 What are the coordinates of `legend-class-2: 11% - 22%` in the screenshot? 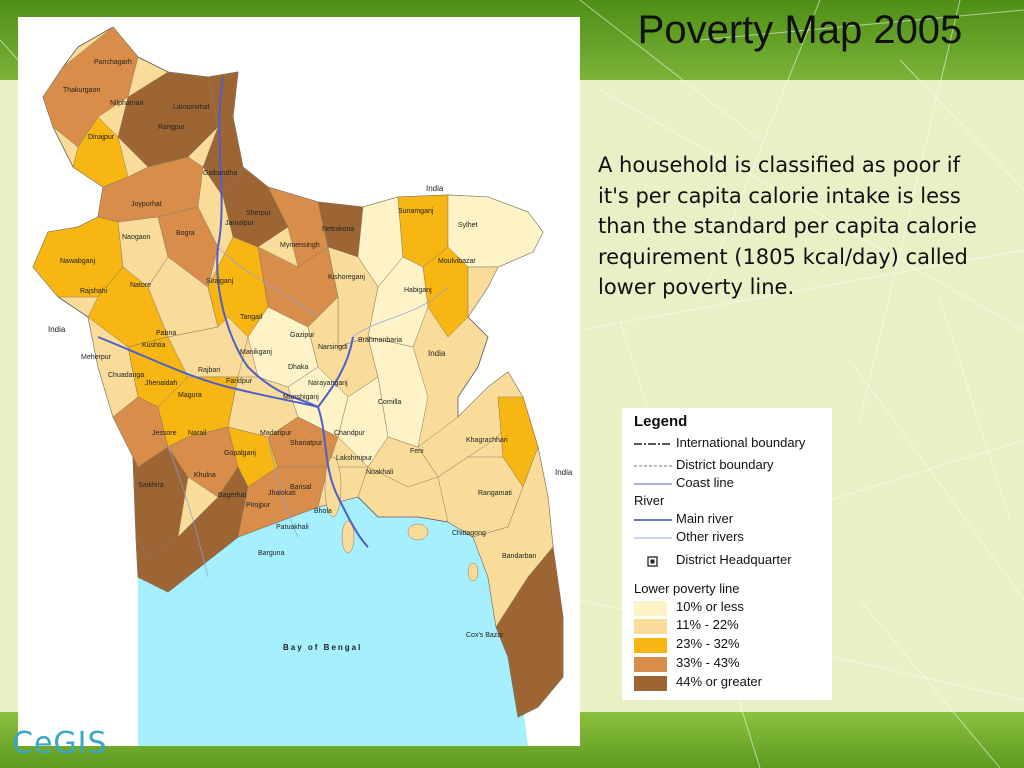 It's located at (729, 626).